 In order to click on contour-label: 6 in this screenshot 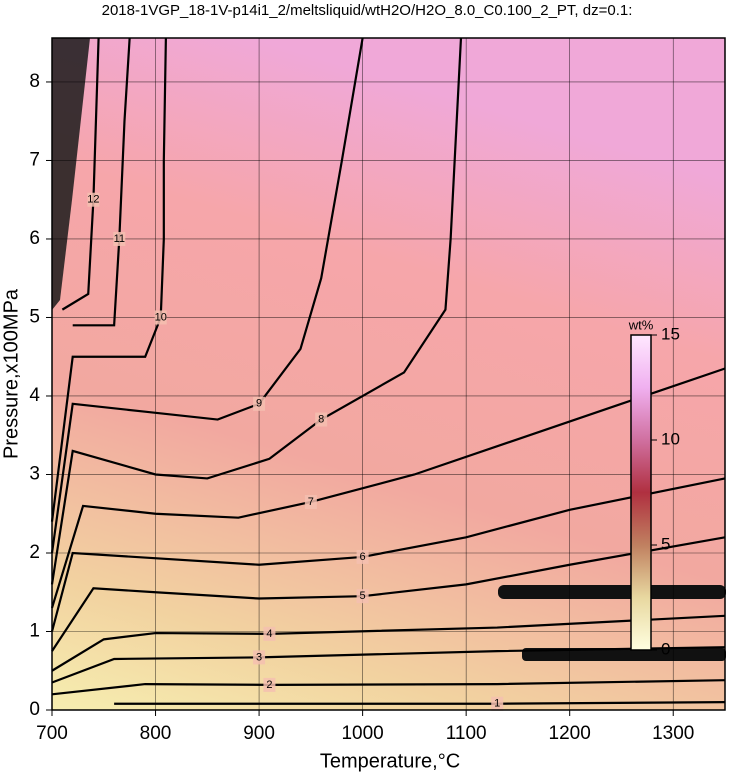, I will do `click(363, 557)`.